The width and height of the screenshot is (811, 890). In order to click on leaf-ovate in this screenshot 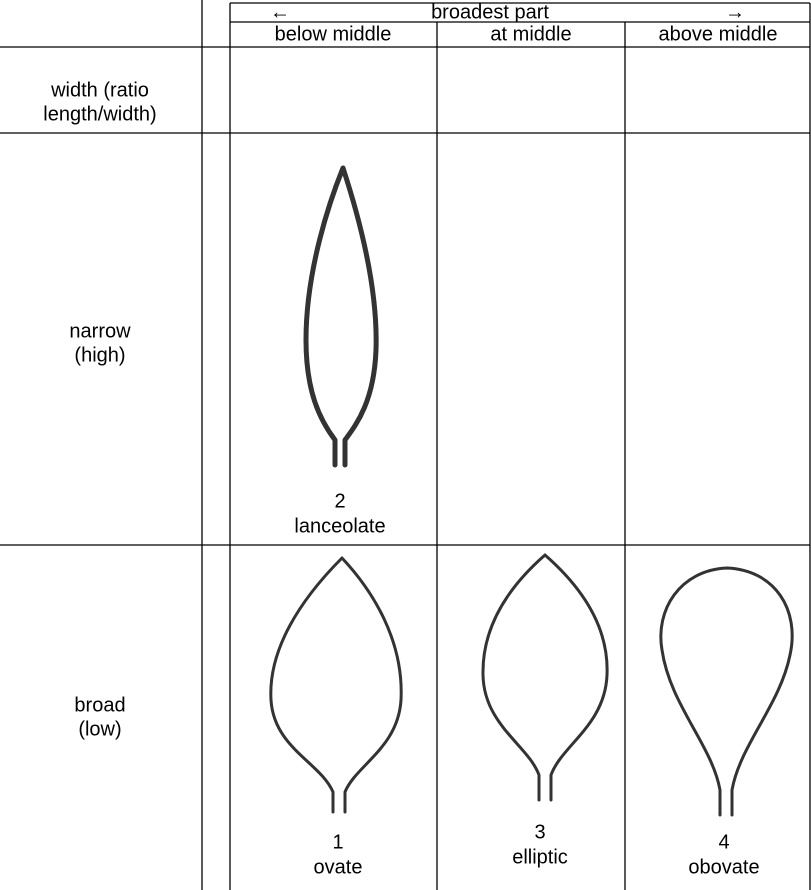, I will do `click(336, 685)`.